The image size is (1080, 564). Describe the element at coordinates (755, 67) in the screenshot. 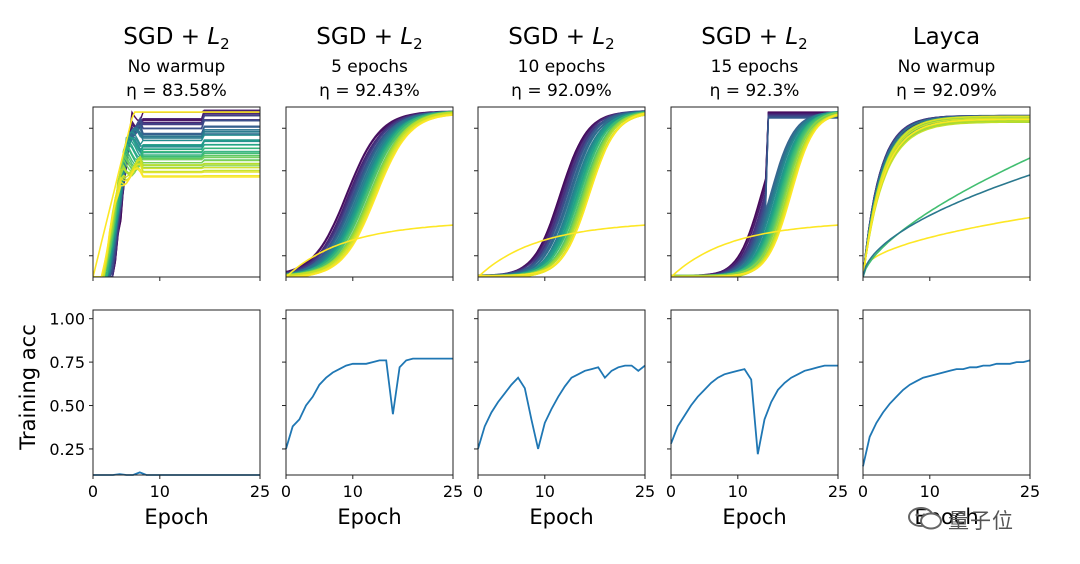

I see `panel-subtitle: 15 epochs` at that location.